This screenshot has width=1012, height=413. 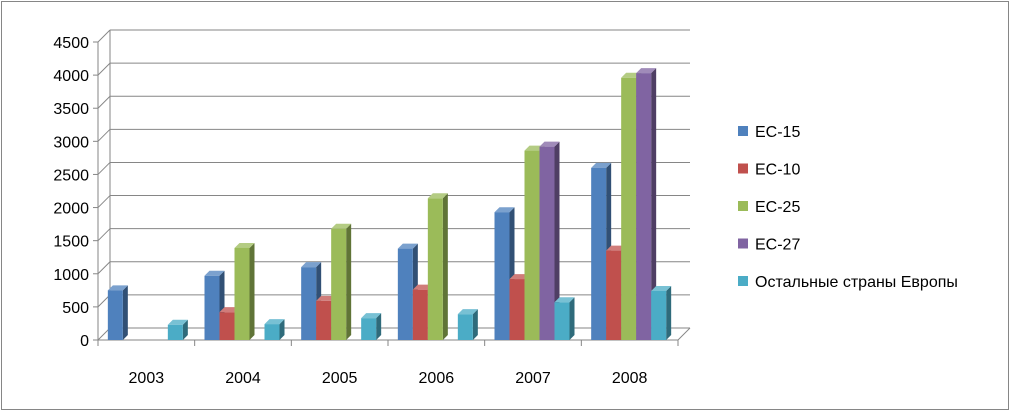 I want to click on y-tick-label: 0, so click(x=84, y=341).